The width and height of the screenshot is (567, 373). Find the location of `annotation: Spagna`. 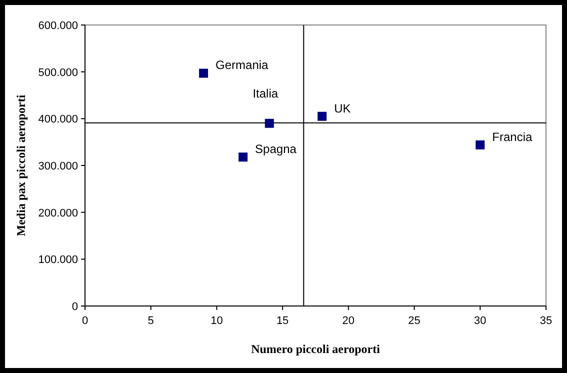

annotation: Spagna is located at coordinates (276, 149).